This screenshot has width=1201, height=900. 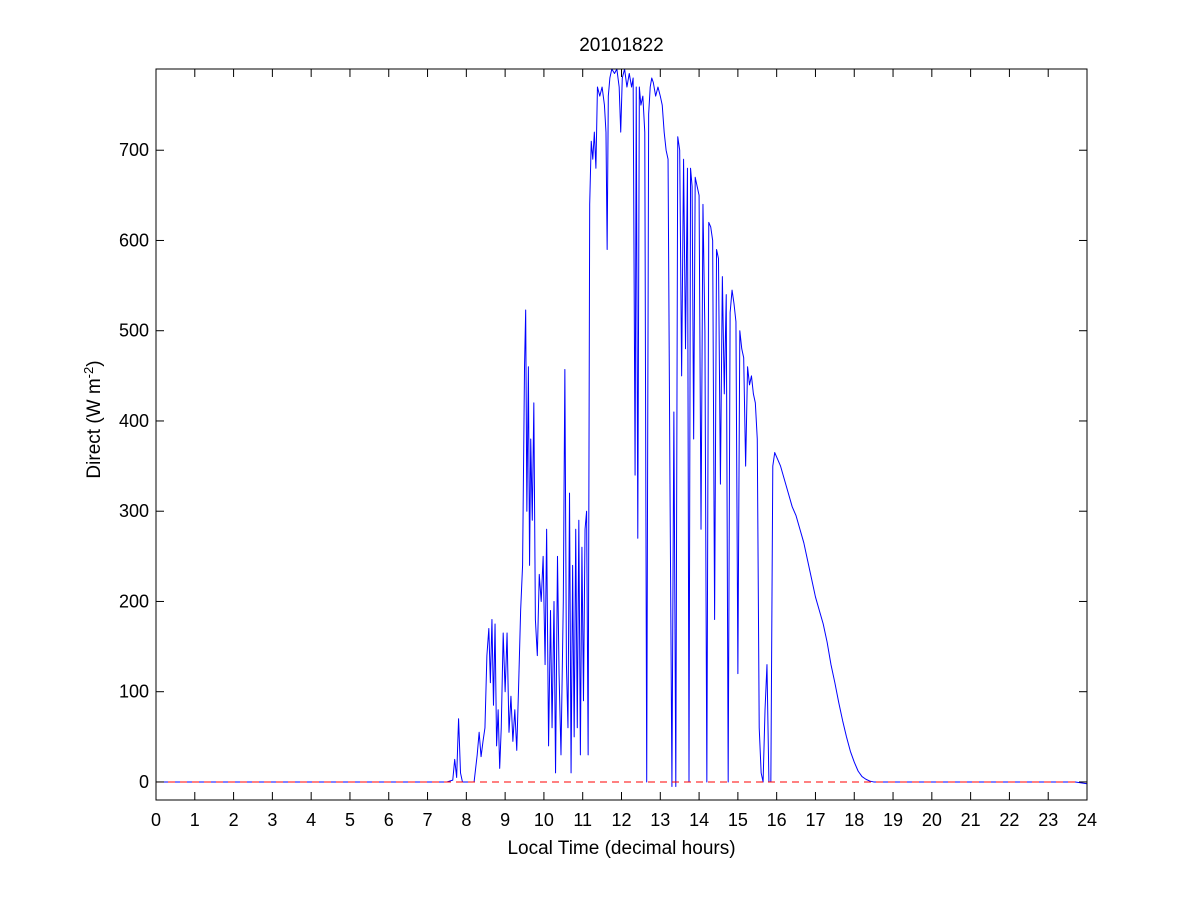 I want to click on y-axis-title-close: ), so click(x=94, y=363).